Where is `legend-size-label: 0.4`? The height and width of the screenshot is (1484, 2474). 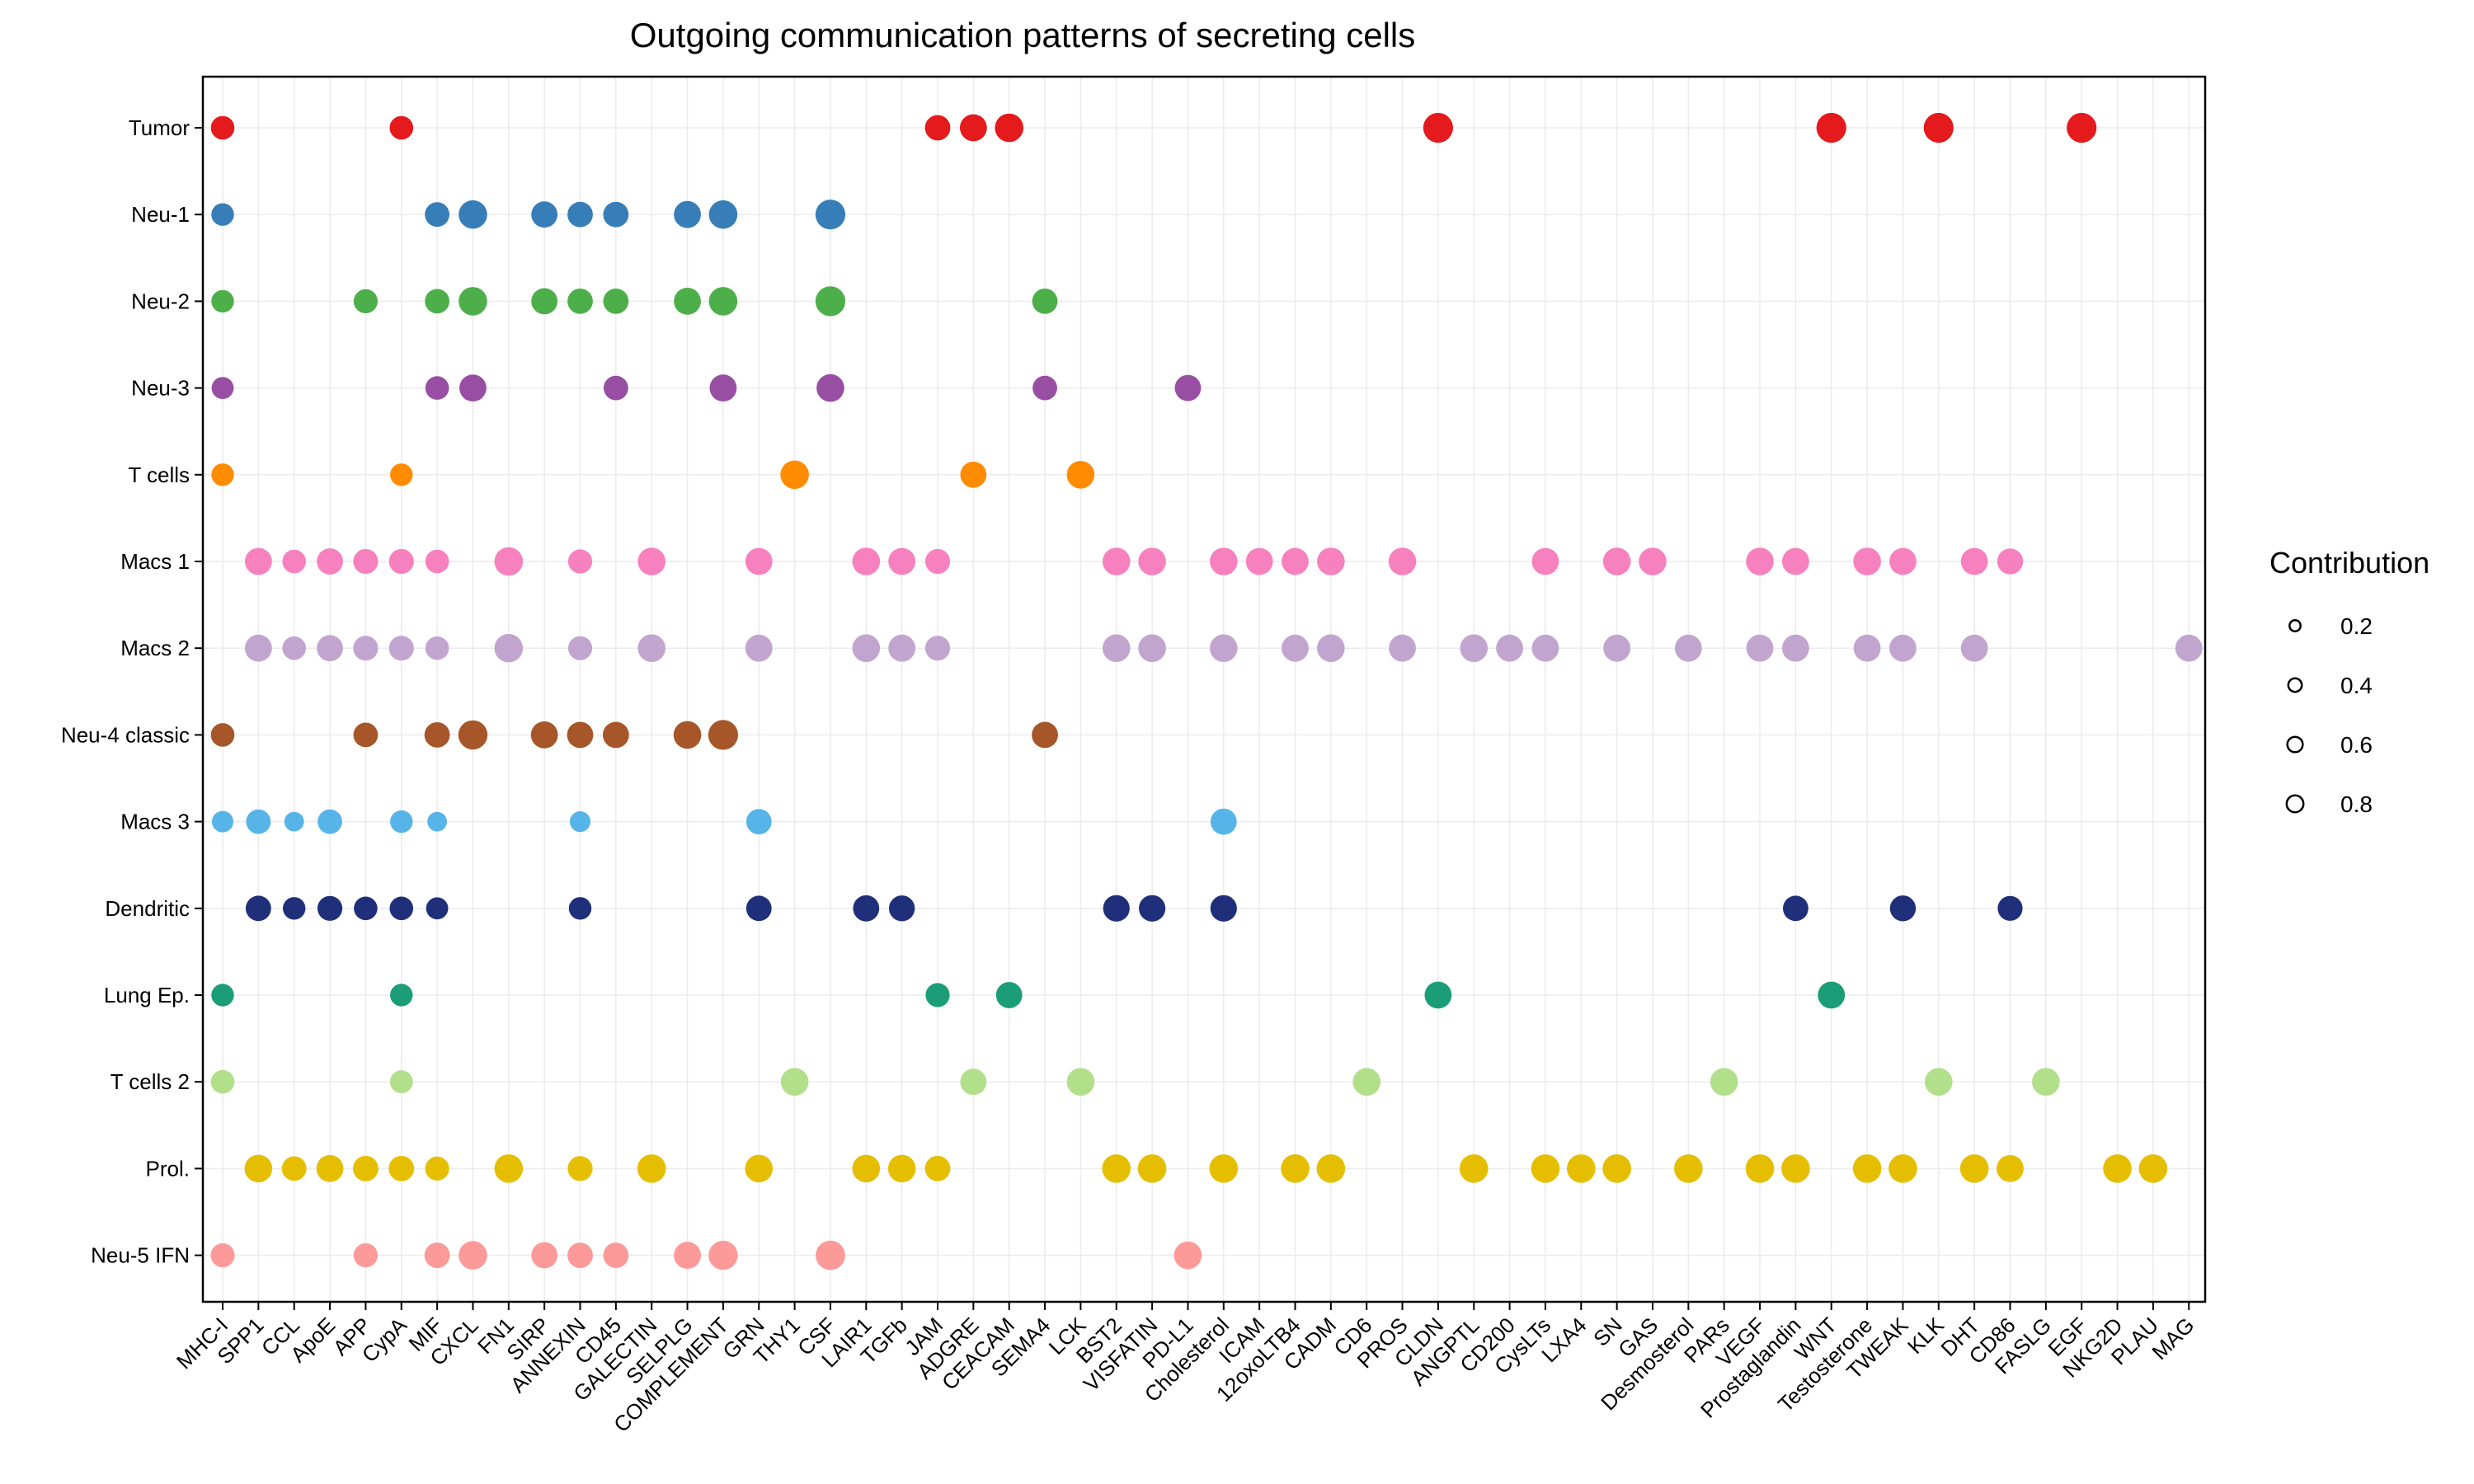 legend-size-label: 0.4 is located at coordinates (2356, 685).